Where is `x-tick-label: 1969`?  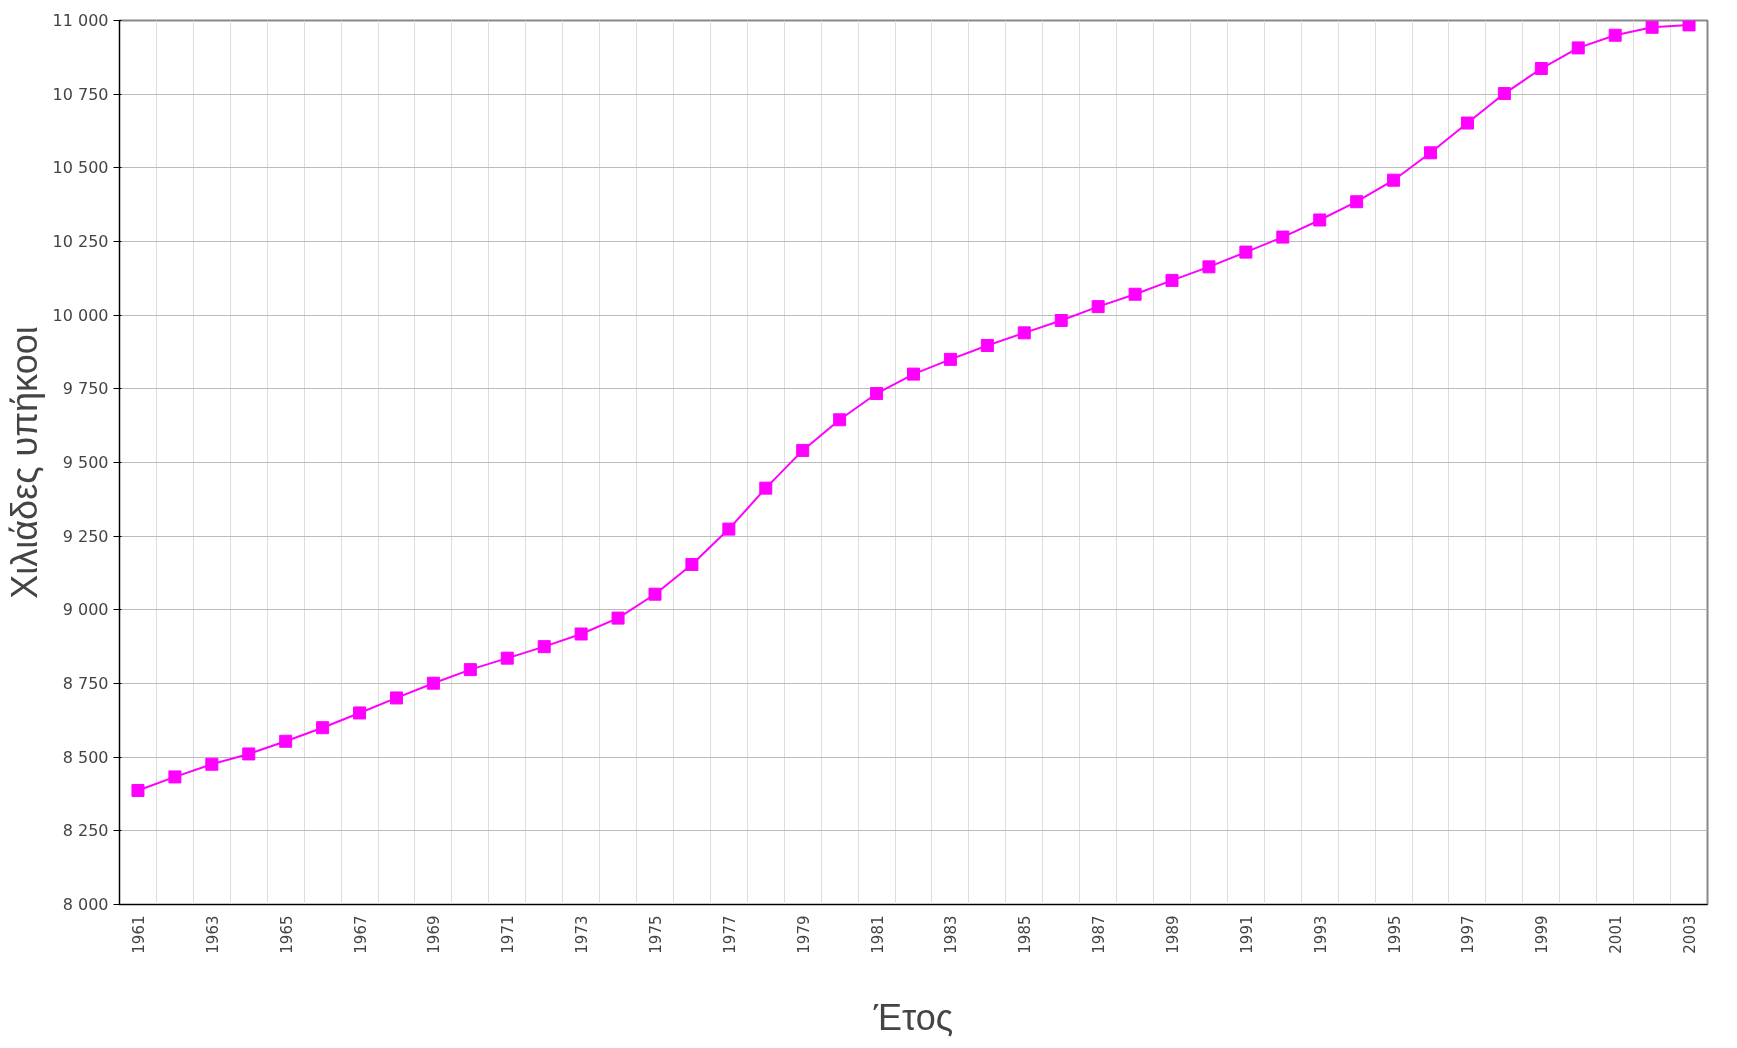
x-tick-label: 1969 is located at coordinates (434, 934).